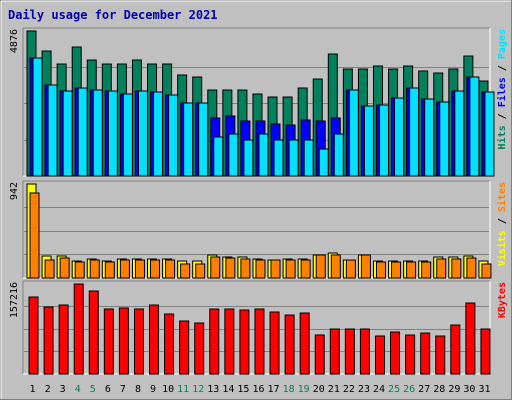 The image size is (512, 400). What do you see at coordinates (228, 389) in the screenshot?
I see `x-tick-label-day-14: 14` at bounding box center [228, 389].